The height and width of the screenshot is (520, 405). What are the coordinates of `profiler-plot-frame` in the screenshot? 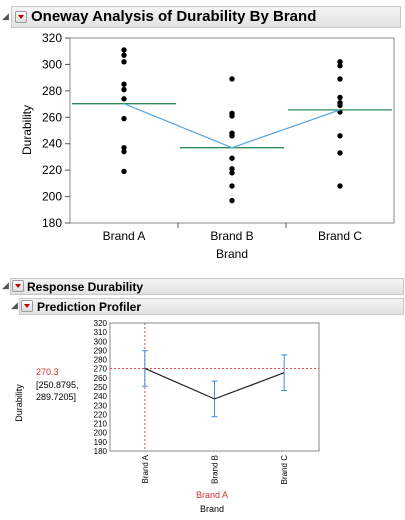 It's located at (214, 387).